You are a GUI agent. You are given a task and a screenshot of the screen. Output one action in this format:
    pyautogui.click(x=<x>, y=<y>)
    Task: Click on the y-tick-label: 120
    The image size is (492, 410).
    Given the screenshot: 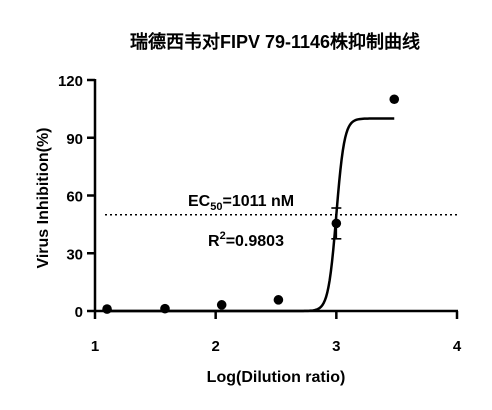 What is the action you would take?
    pyautogui.click(x=70, y=81)
    